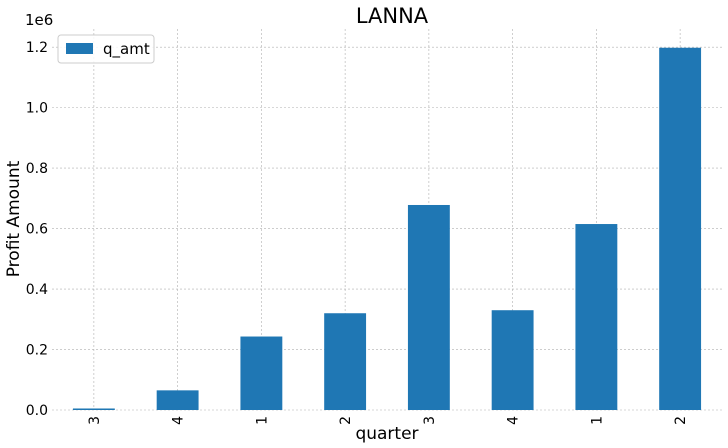  Describe the element at coordinates (37, 351) in the screenshot. I see `y-tick-label: 0.2` at that location.